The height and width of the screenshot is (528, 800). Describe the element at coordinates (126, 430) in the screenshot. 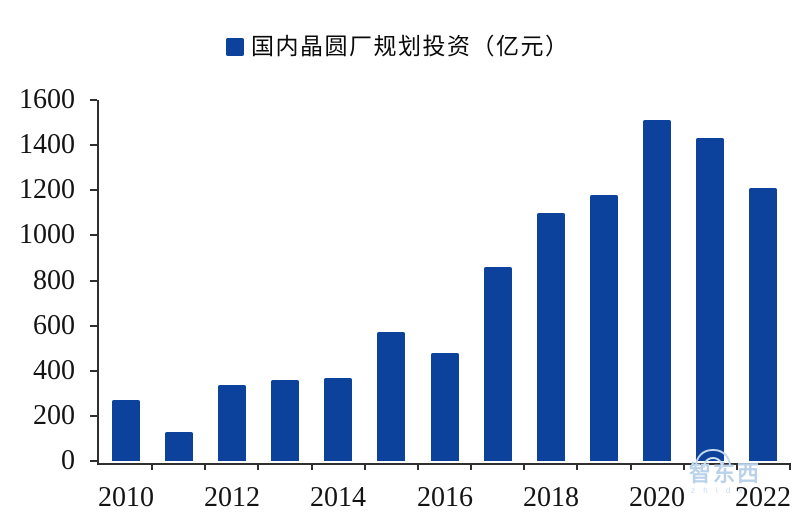

I see `bar-2010` at that location.